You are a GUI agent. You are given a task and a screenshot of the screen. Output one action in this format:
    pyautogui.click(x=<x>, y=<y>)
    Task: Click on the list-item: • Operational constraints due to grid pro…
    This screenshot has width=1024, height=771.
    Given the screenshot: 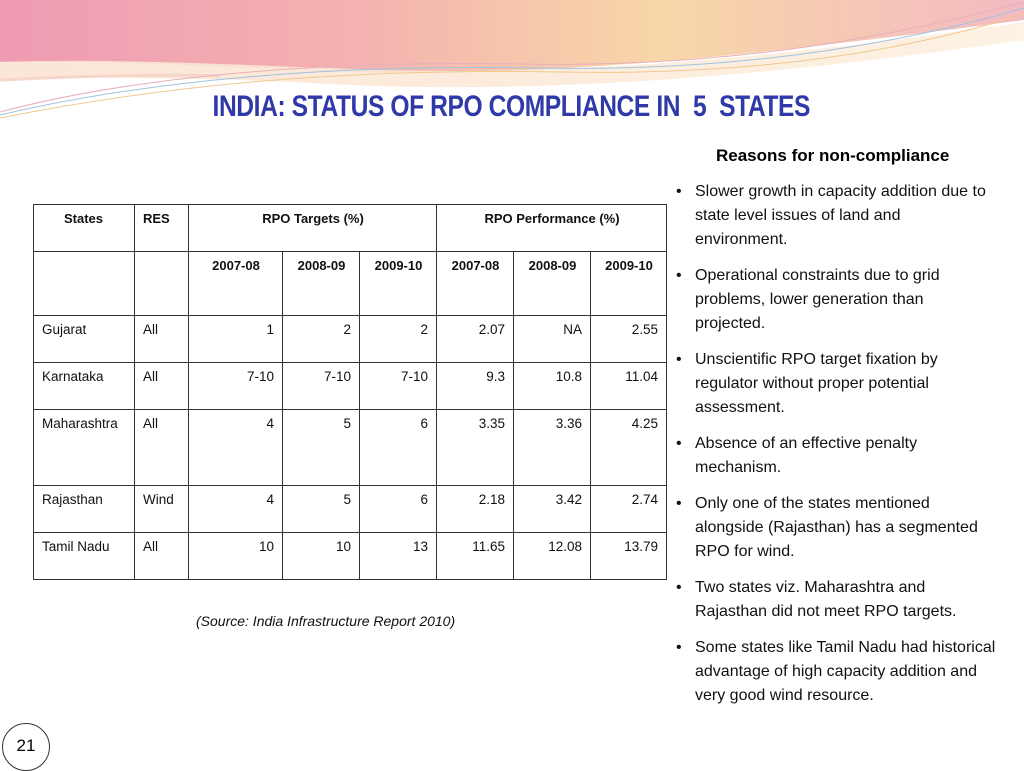 What is the action you would take?
    pyautogui.click(x=836, y=300)
    